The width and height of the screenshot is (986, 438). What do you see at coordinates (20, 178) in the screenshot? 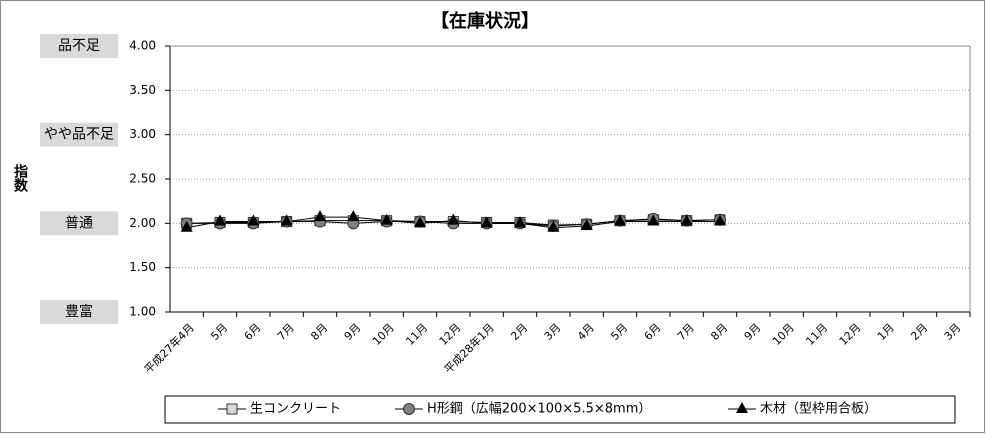
I see `y-axis-title: 指数` at bounding box center [20, 178].